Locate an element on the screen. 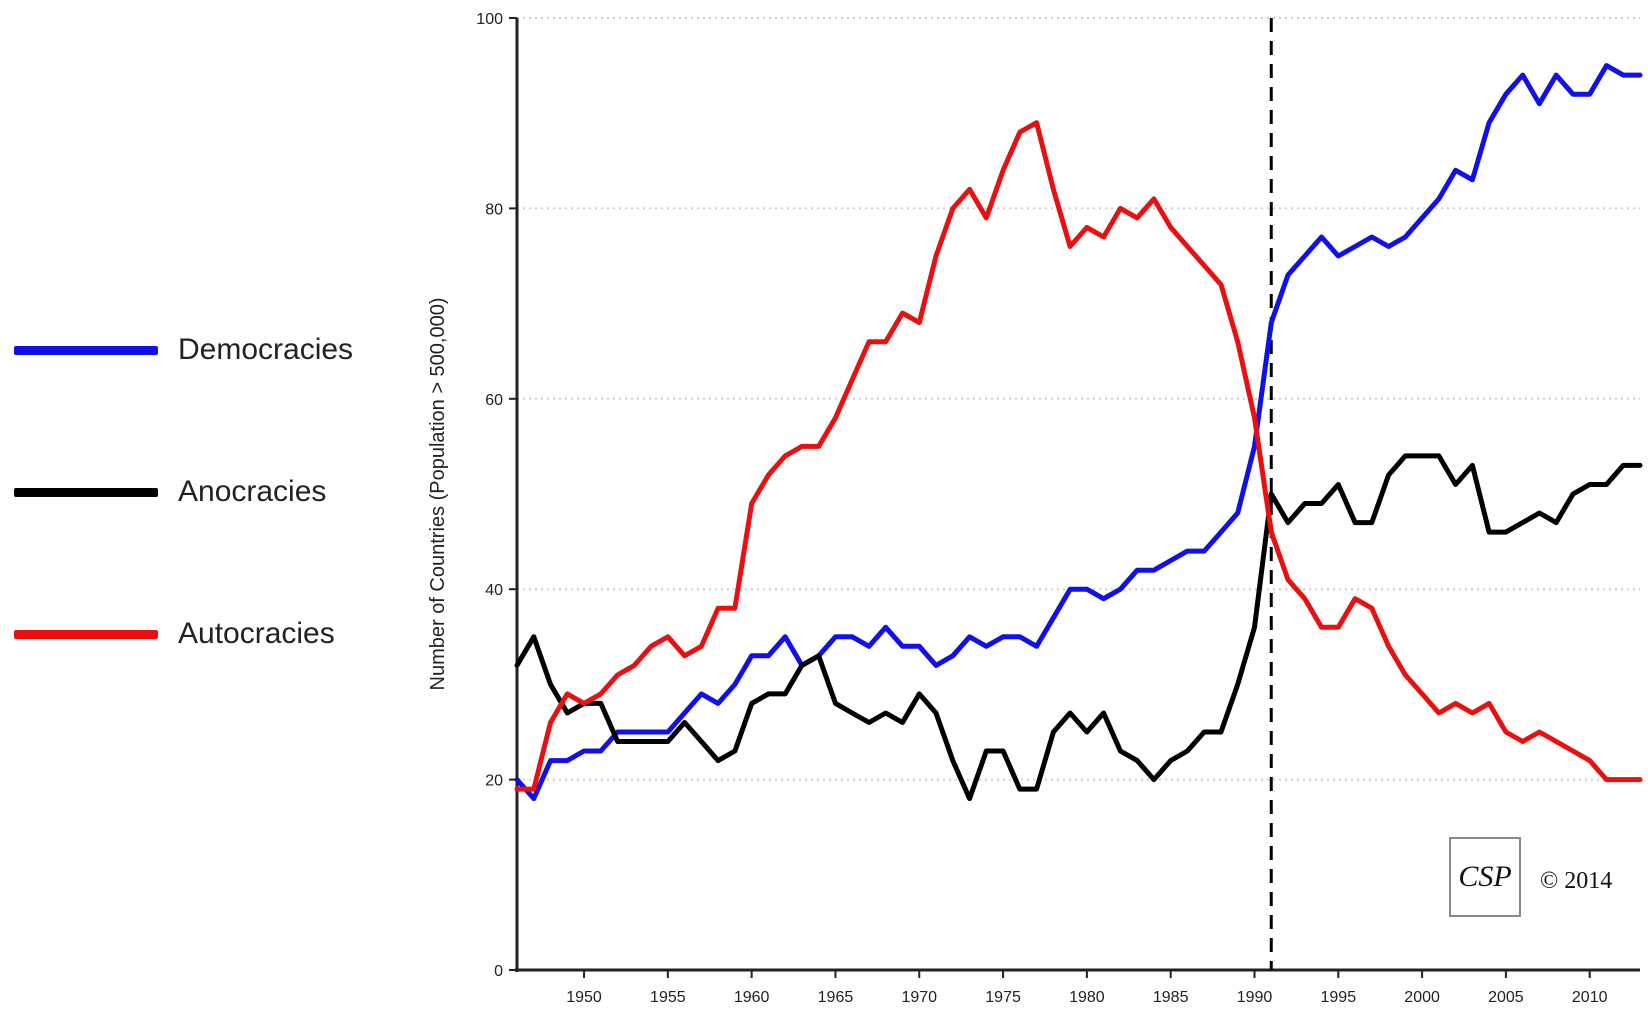 The image size is (1648, 1019). x-tick-label: 1975 is located at coordinates (1003, 997).